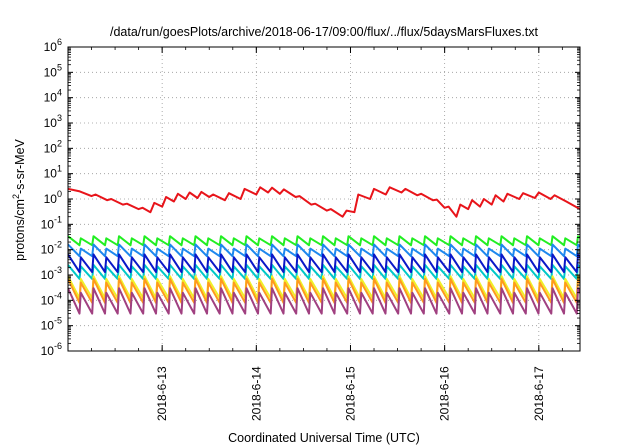 Image resolution: width=640 pixels, height=448 pixels. Describe the element at coordinates (53, 70) in the screenshot. I see `y-tick-label: 10⁵` at that location.